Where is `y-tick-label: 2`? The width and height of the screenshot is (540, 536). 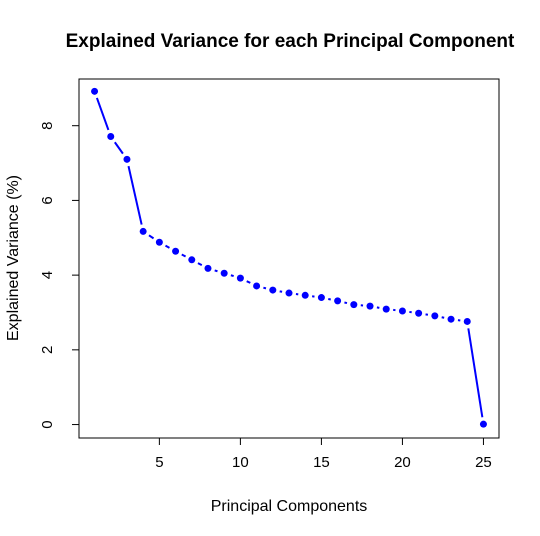
y-tick-label: 2 is located at coordinates (47, 350).